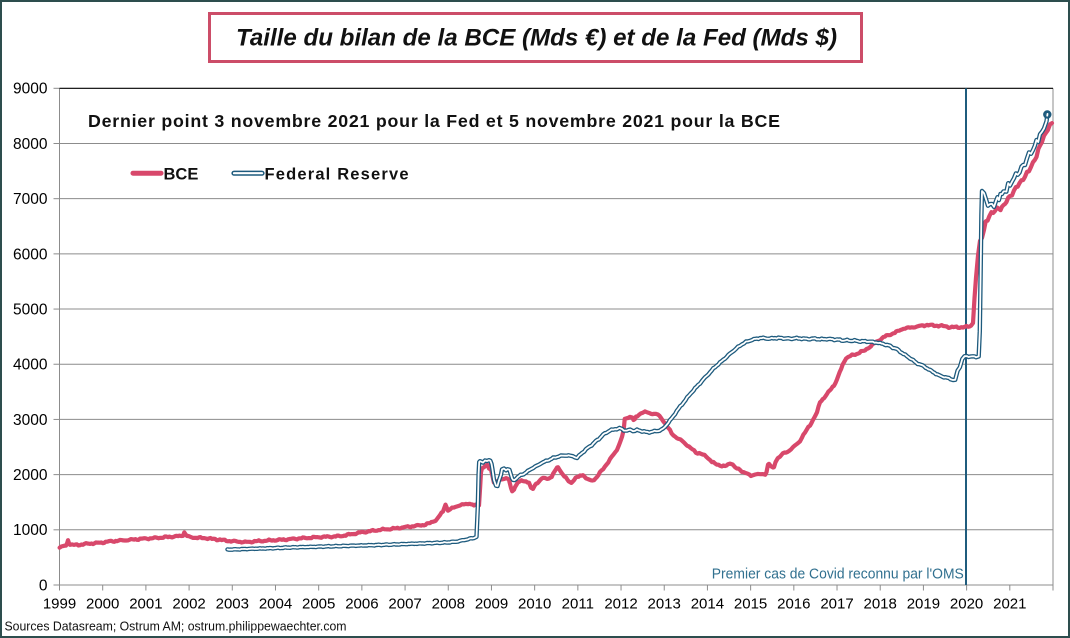 Image resolution: width=1070 pixels, height=638 pixels. What do you see at coordinates (59, 604) in the screenshot?
I see `svg-text: 1999` at bounding box center [59, 604].